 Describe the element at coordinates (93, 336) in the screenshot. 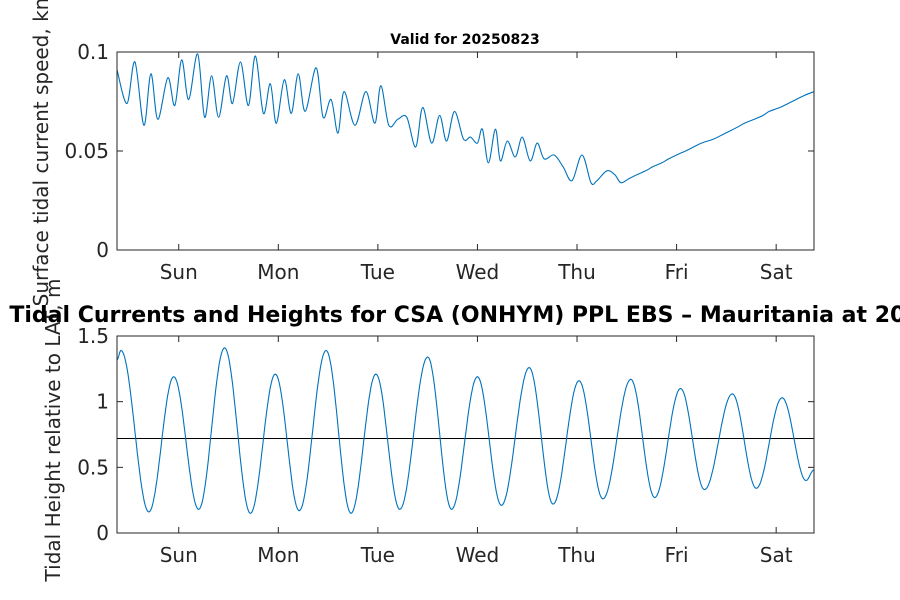

I see `tidal-height-ytick-label: 1.5` at that location.